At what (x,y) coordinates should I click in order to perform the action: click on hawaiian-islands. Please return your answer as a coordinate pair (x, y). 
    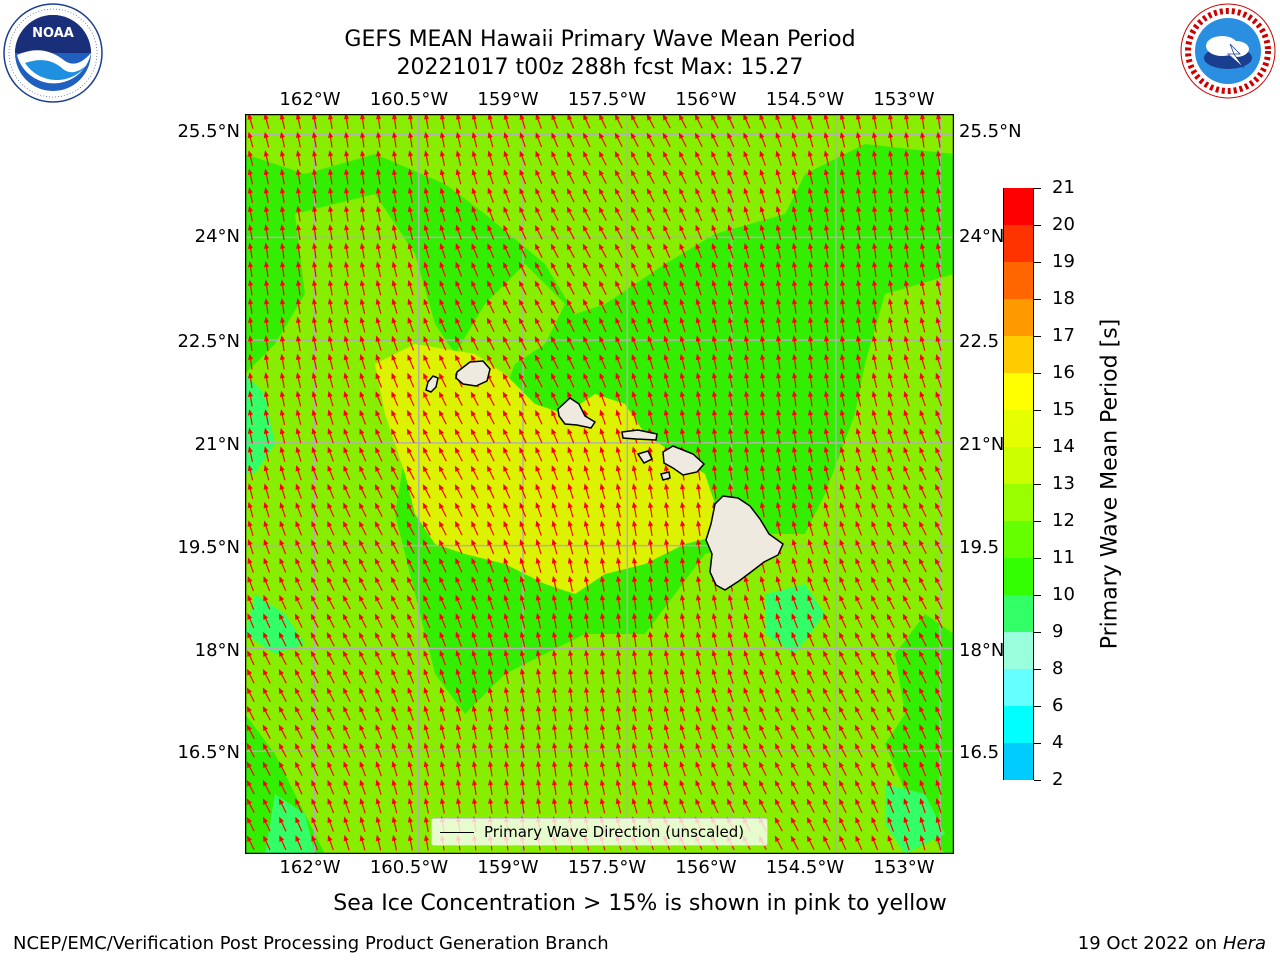
    Looking at the image, I should click on (604, 475).